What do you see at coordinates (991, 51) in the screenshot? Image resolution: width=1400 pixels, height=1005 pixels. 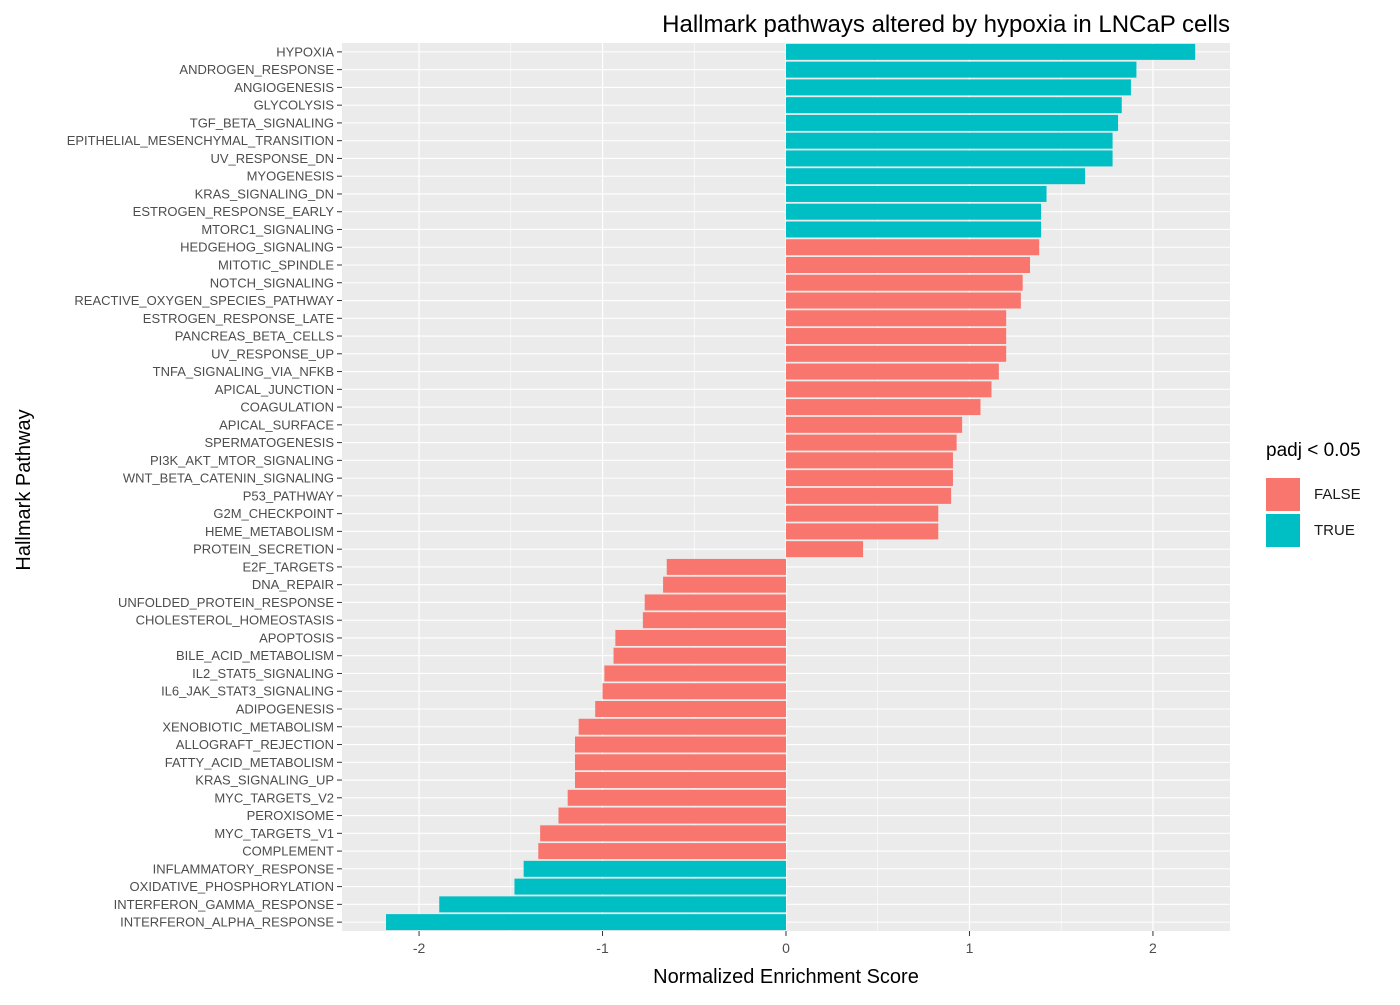 I see `bar-hypoxia` at bounding box center [991, 51].